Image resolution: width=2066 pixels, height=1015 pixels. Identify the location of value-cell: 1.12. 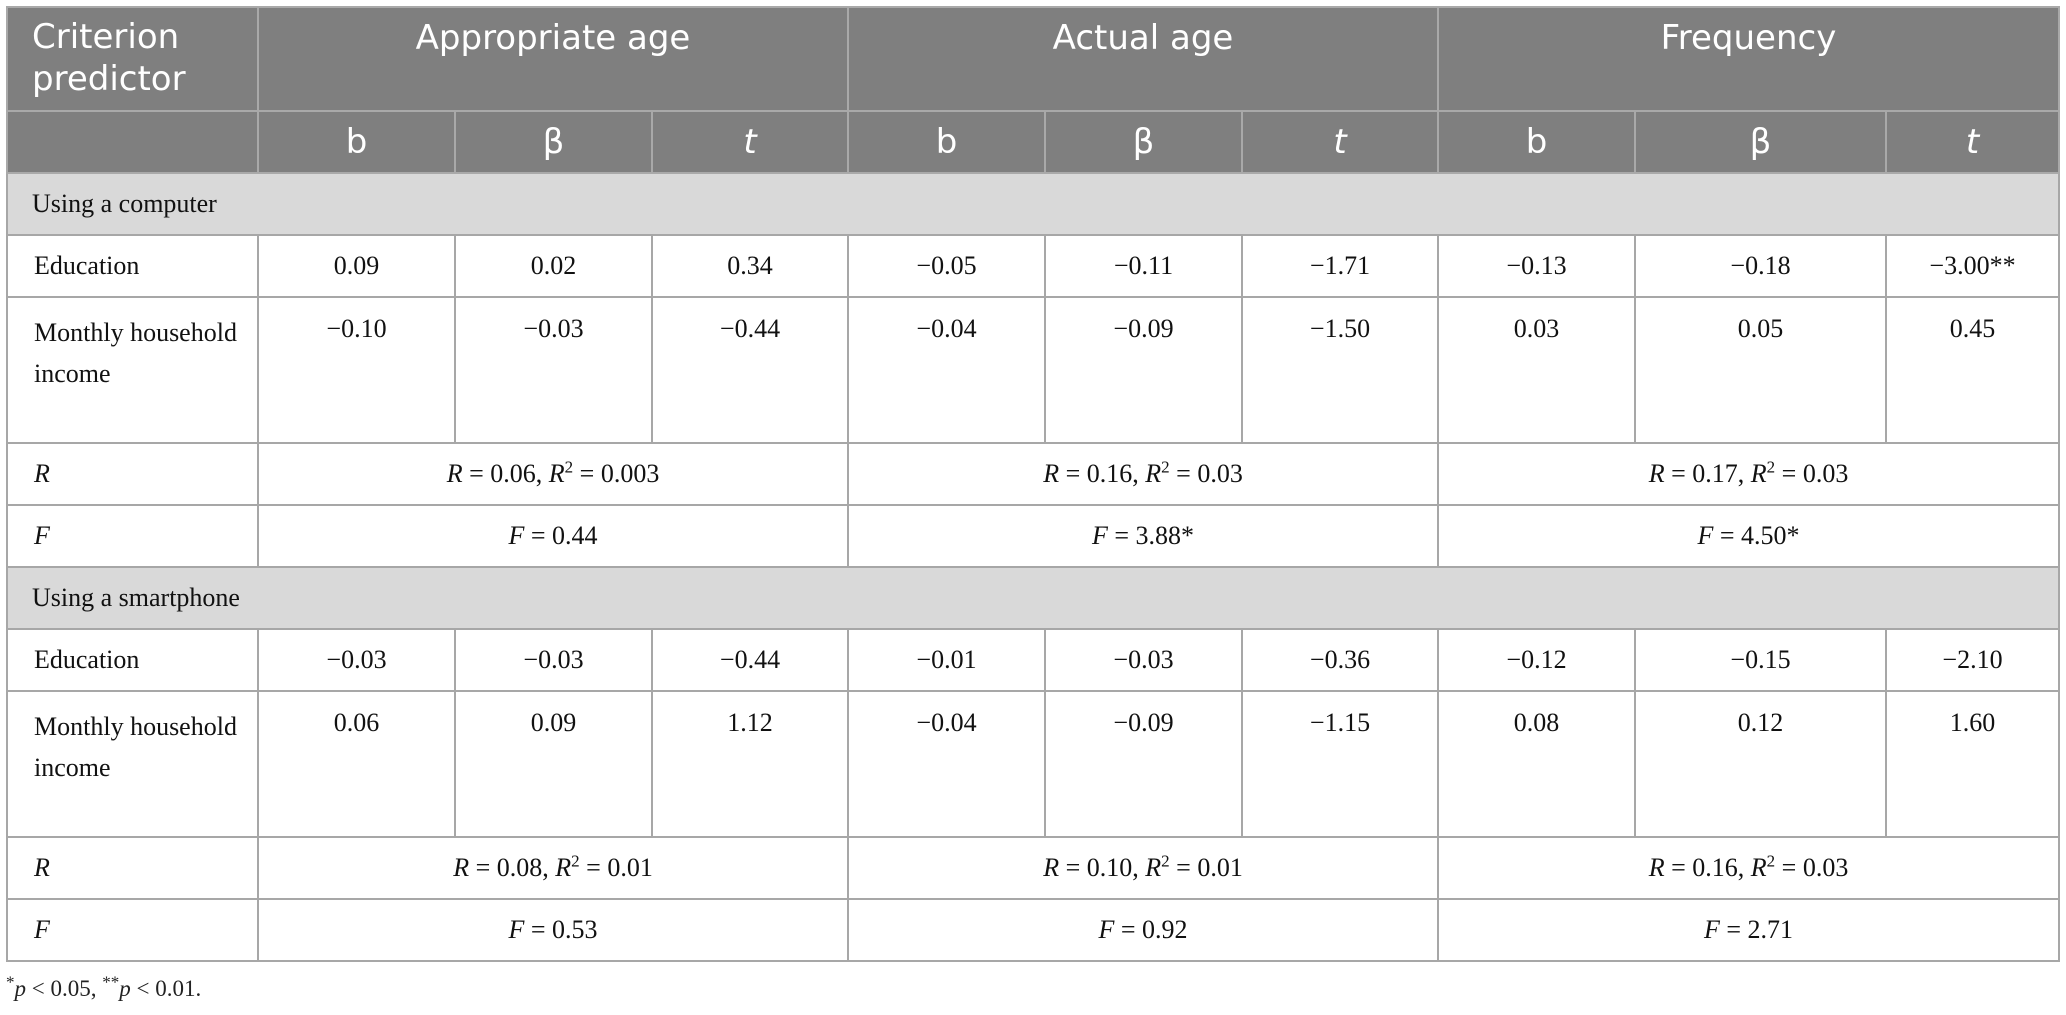
(750, 764).